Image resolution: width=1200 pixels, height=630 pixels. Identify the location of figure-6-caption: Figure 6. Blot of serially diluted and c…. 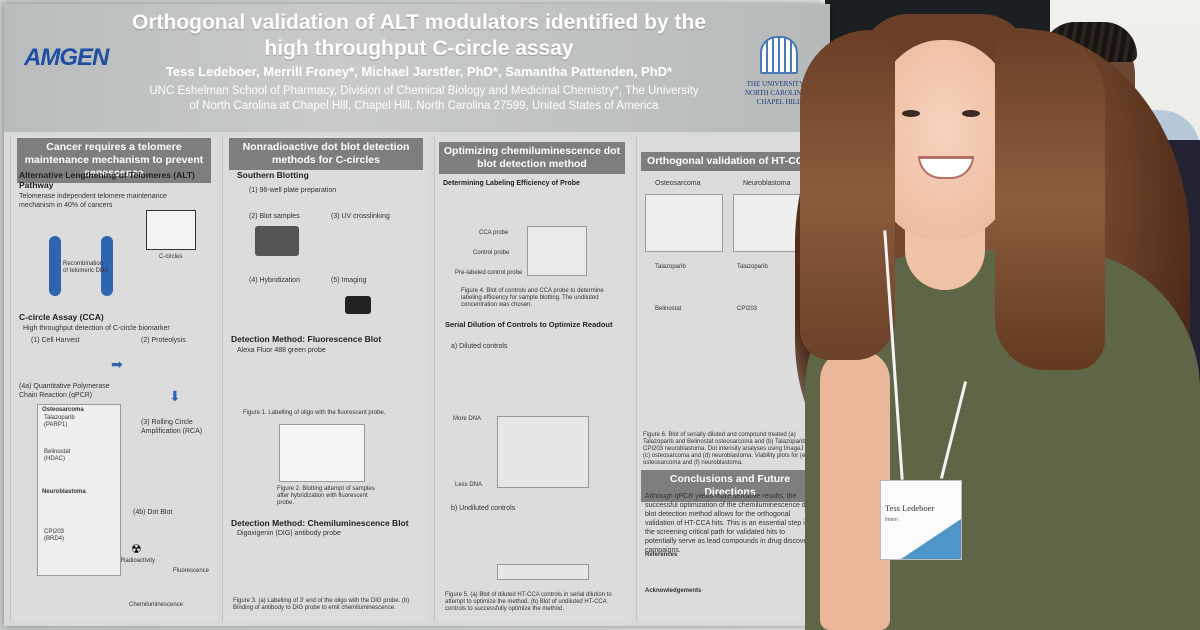
(730, 449).